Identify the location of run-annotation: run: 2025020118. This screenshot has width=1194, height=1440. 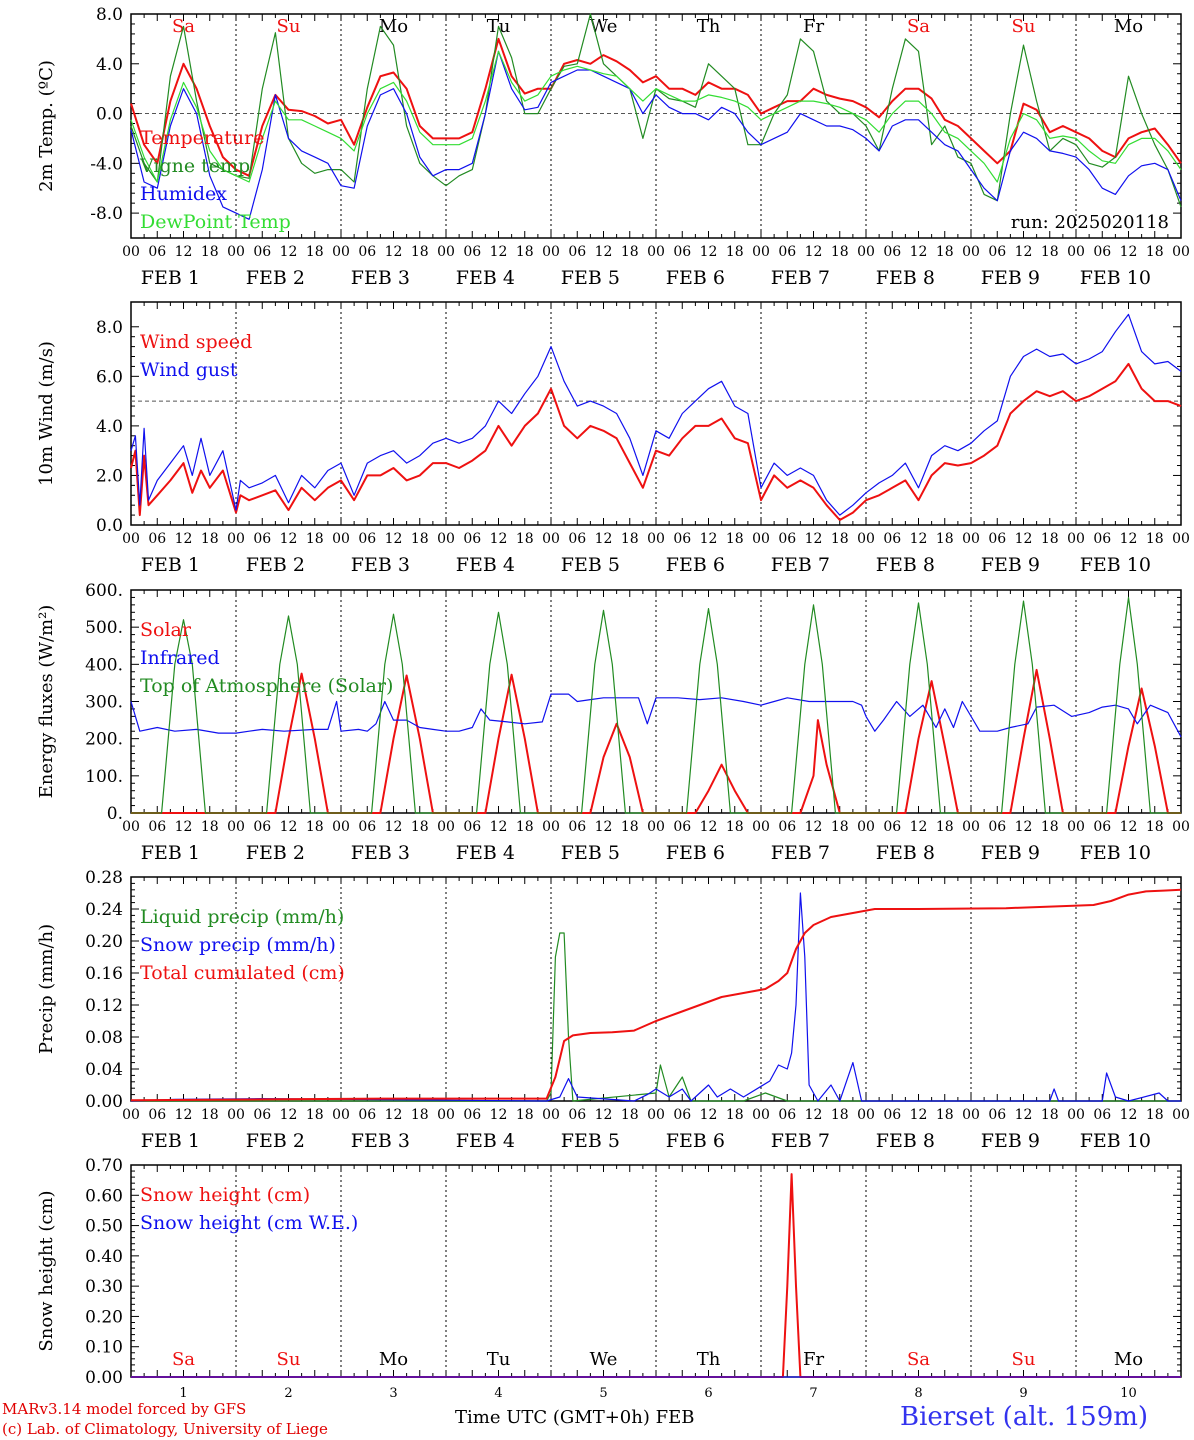
(1090, 222).